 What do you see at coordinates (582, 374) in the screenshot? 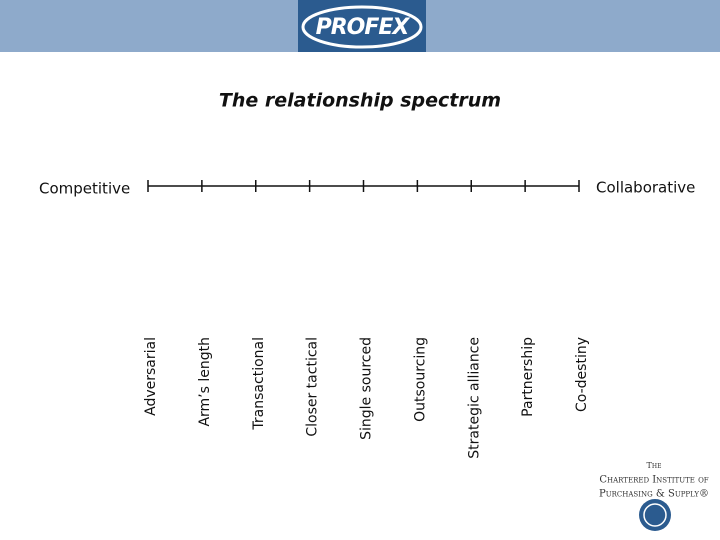
I see `spectrum-point-label: Co-destiny` at bounding box center [582, 374].